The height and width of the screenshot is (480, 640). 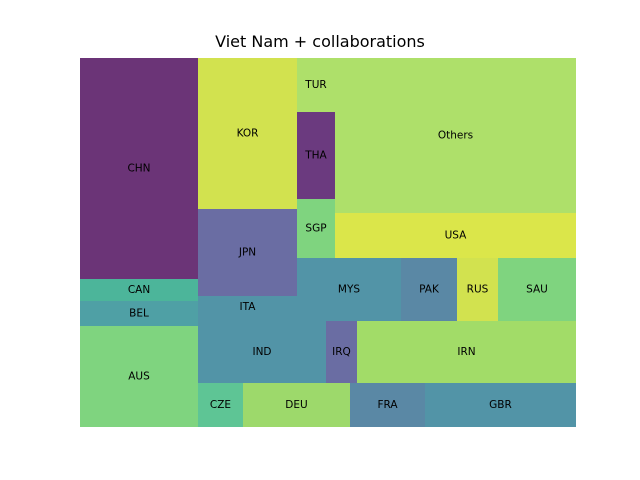 I want to click on tile-label-aus: AUS, so click(x=139, y=377).